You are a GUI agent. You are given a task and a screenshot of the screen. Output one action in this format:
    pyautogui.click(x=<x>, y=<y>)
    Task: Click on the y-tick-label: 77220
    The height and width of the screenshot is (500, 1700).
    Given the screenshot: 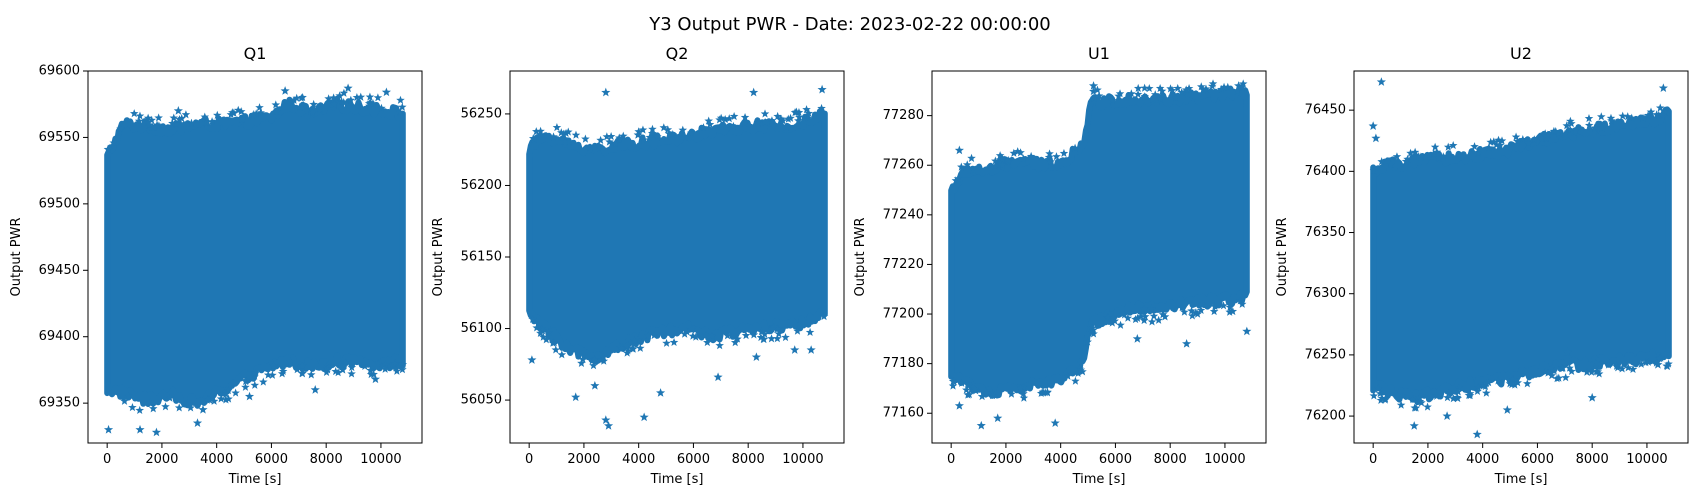 What is the action you would take?
    pyautogui.click(x=903, y=264)
    